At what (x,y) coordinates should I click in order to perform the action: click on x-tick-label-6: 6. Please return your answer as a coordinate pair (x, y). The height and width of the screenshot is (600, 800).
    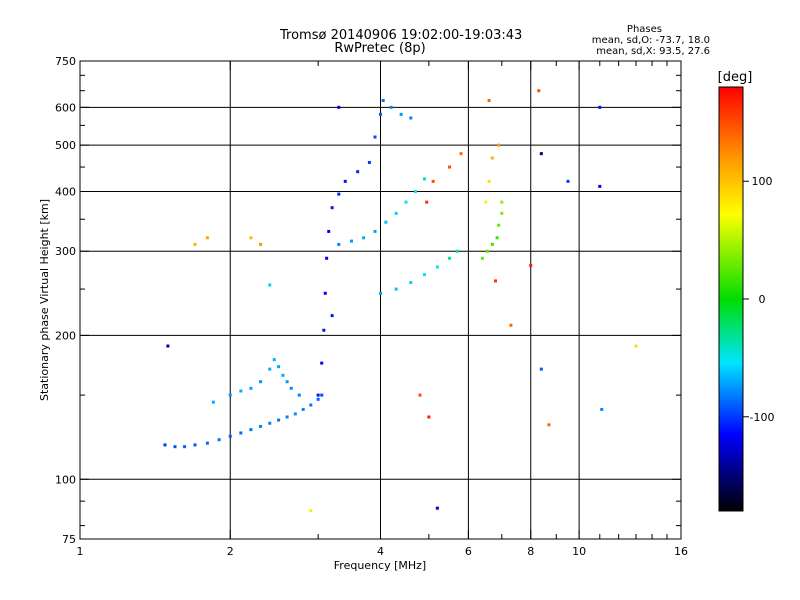
    Looking at the image, I should click on (468, 551).